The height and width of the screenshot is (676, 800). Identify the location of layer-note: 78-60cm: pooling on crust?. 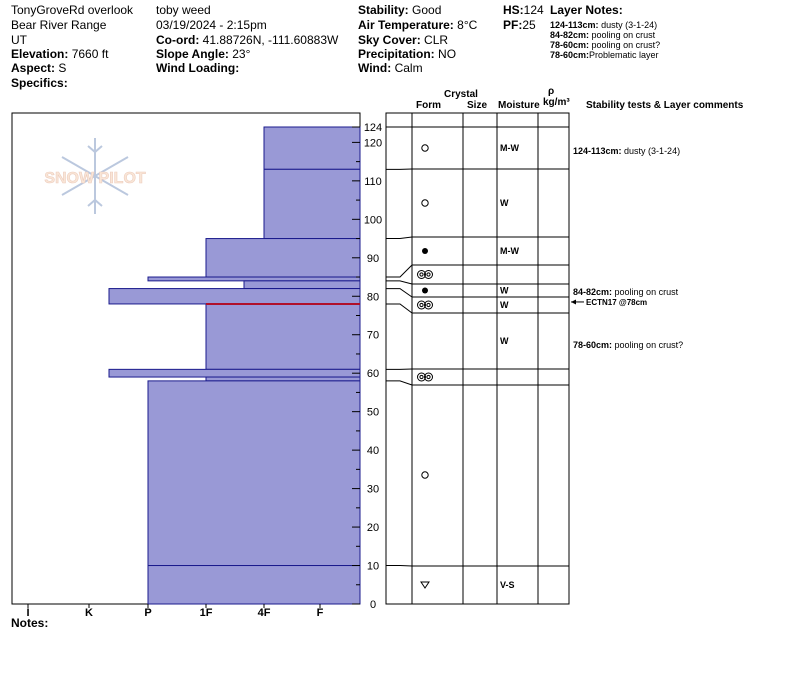
(605, 45).